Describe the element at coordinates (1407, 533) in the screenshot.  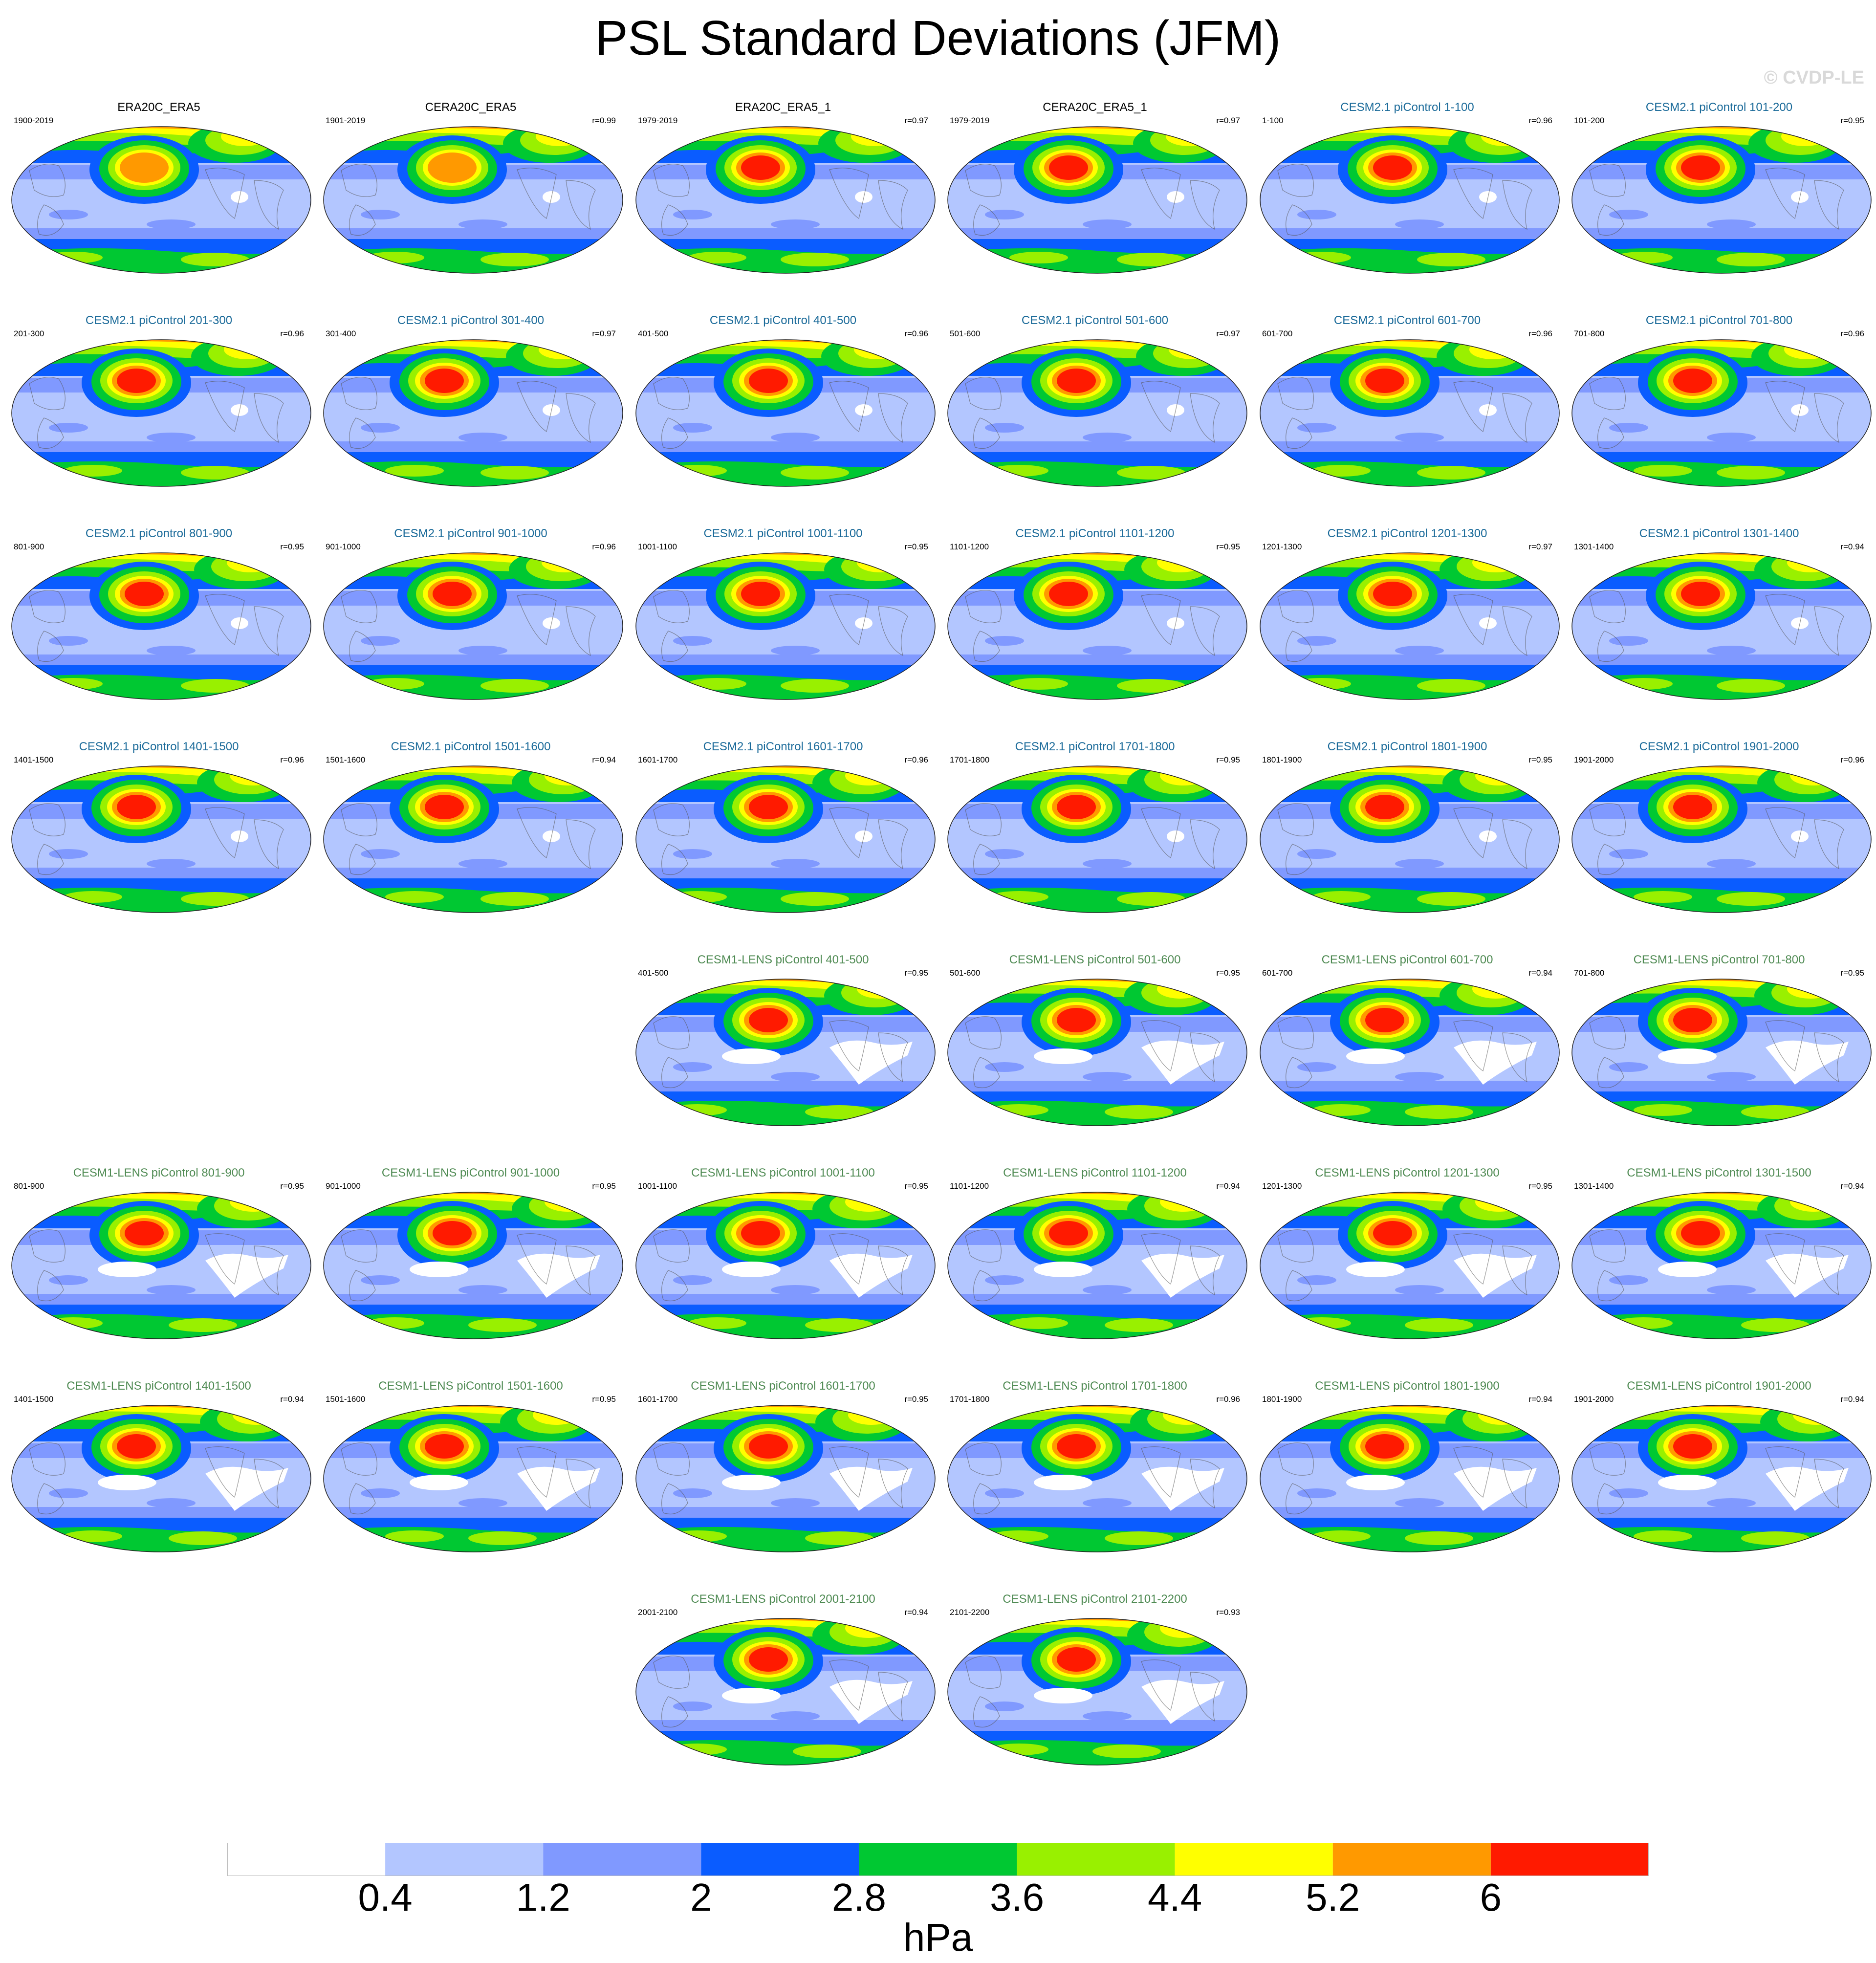
I see `panel-title: CESM2.1 piControl 1201-1300` at that location.